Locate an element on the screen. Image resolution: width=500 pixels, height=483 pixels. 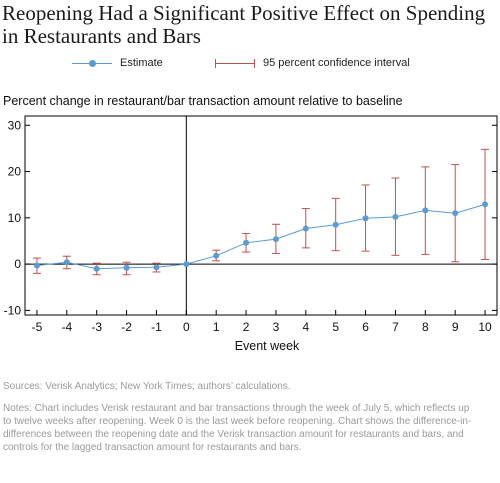
chart-legend: Estimate 95 percent confidence interval is located at coordinates (250, 66).